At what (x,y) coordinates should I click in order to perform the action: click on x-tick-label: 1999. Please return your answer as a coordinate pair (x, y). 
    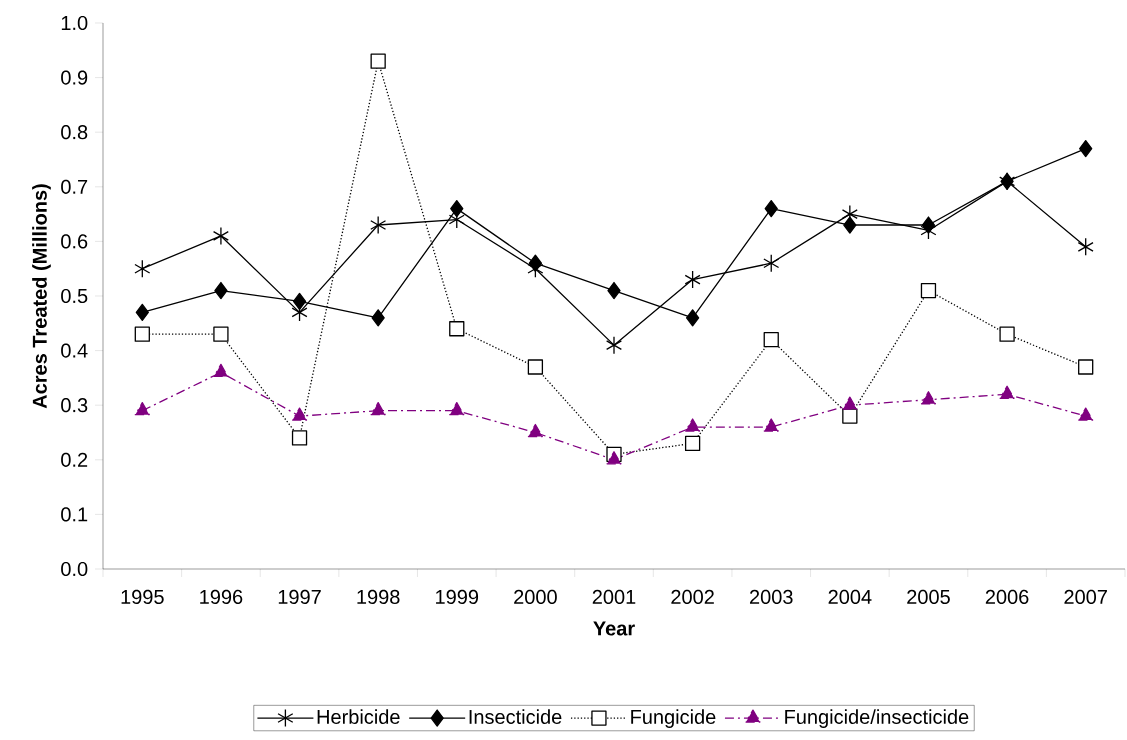
    Looking at the image, I should click on (457, 597).